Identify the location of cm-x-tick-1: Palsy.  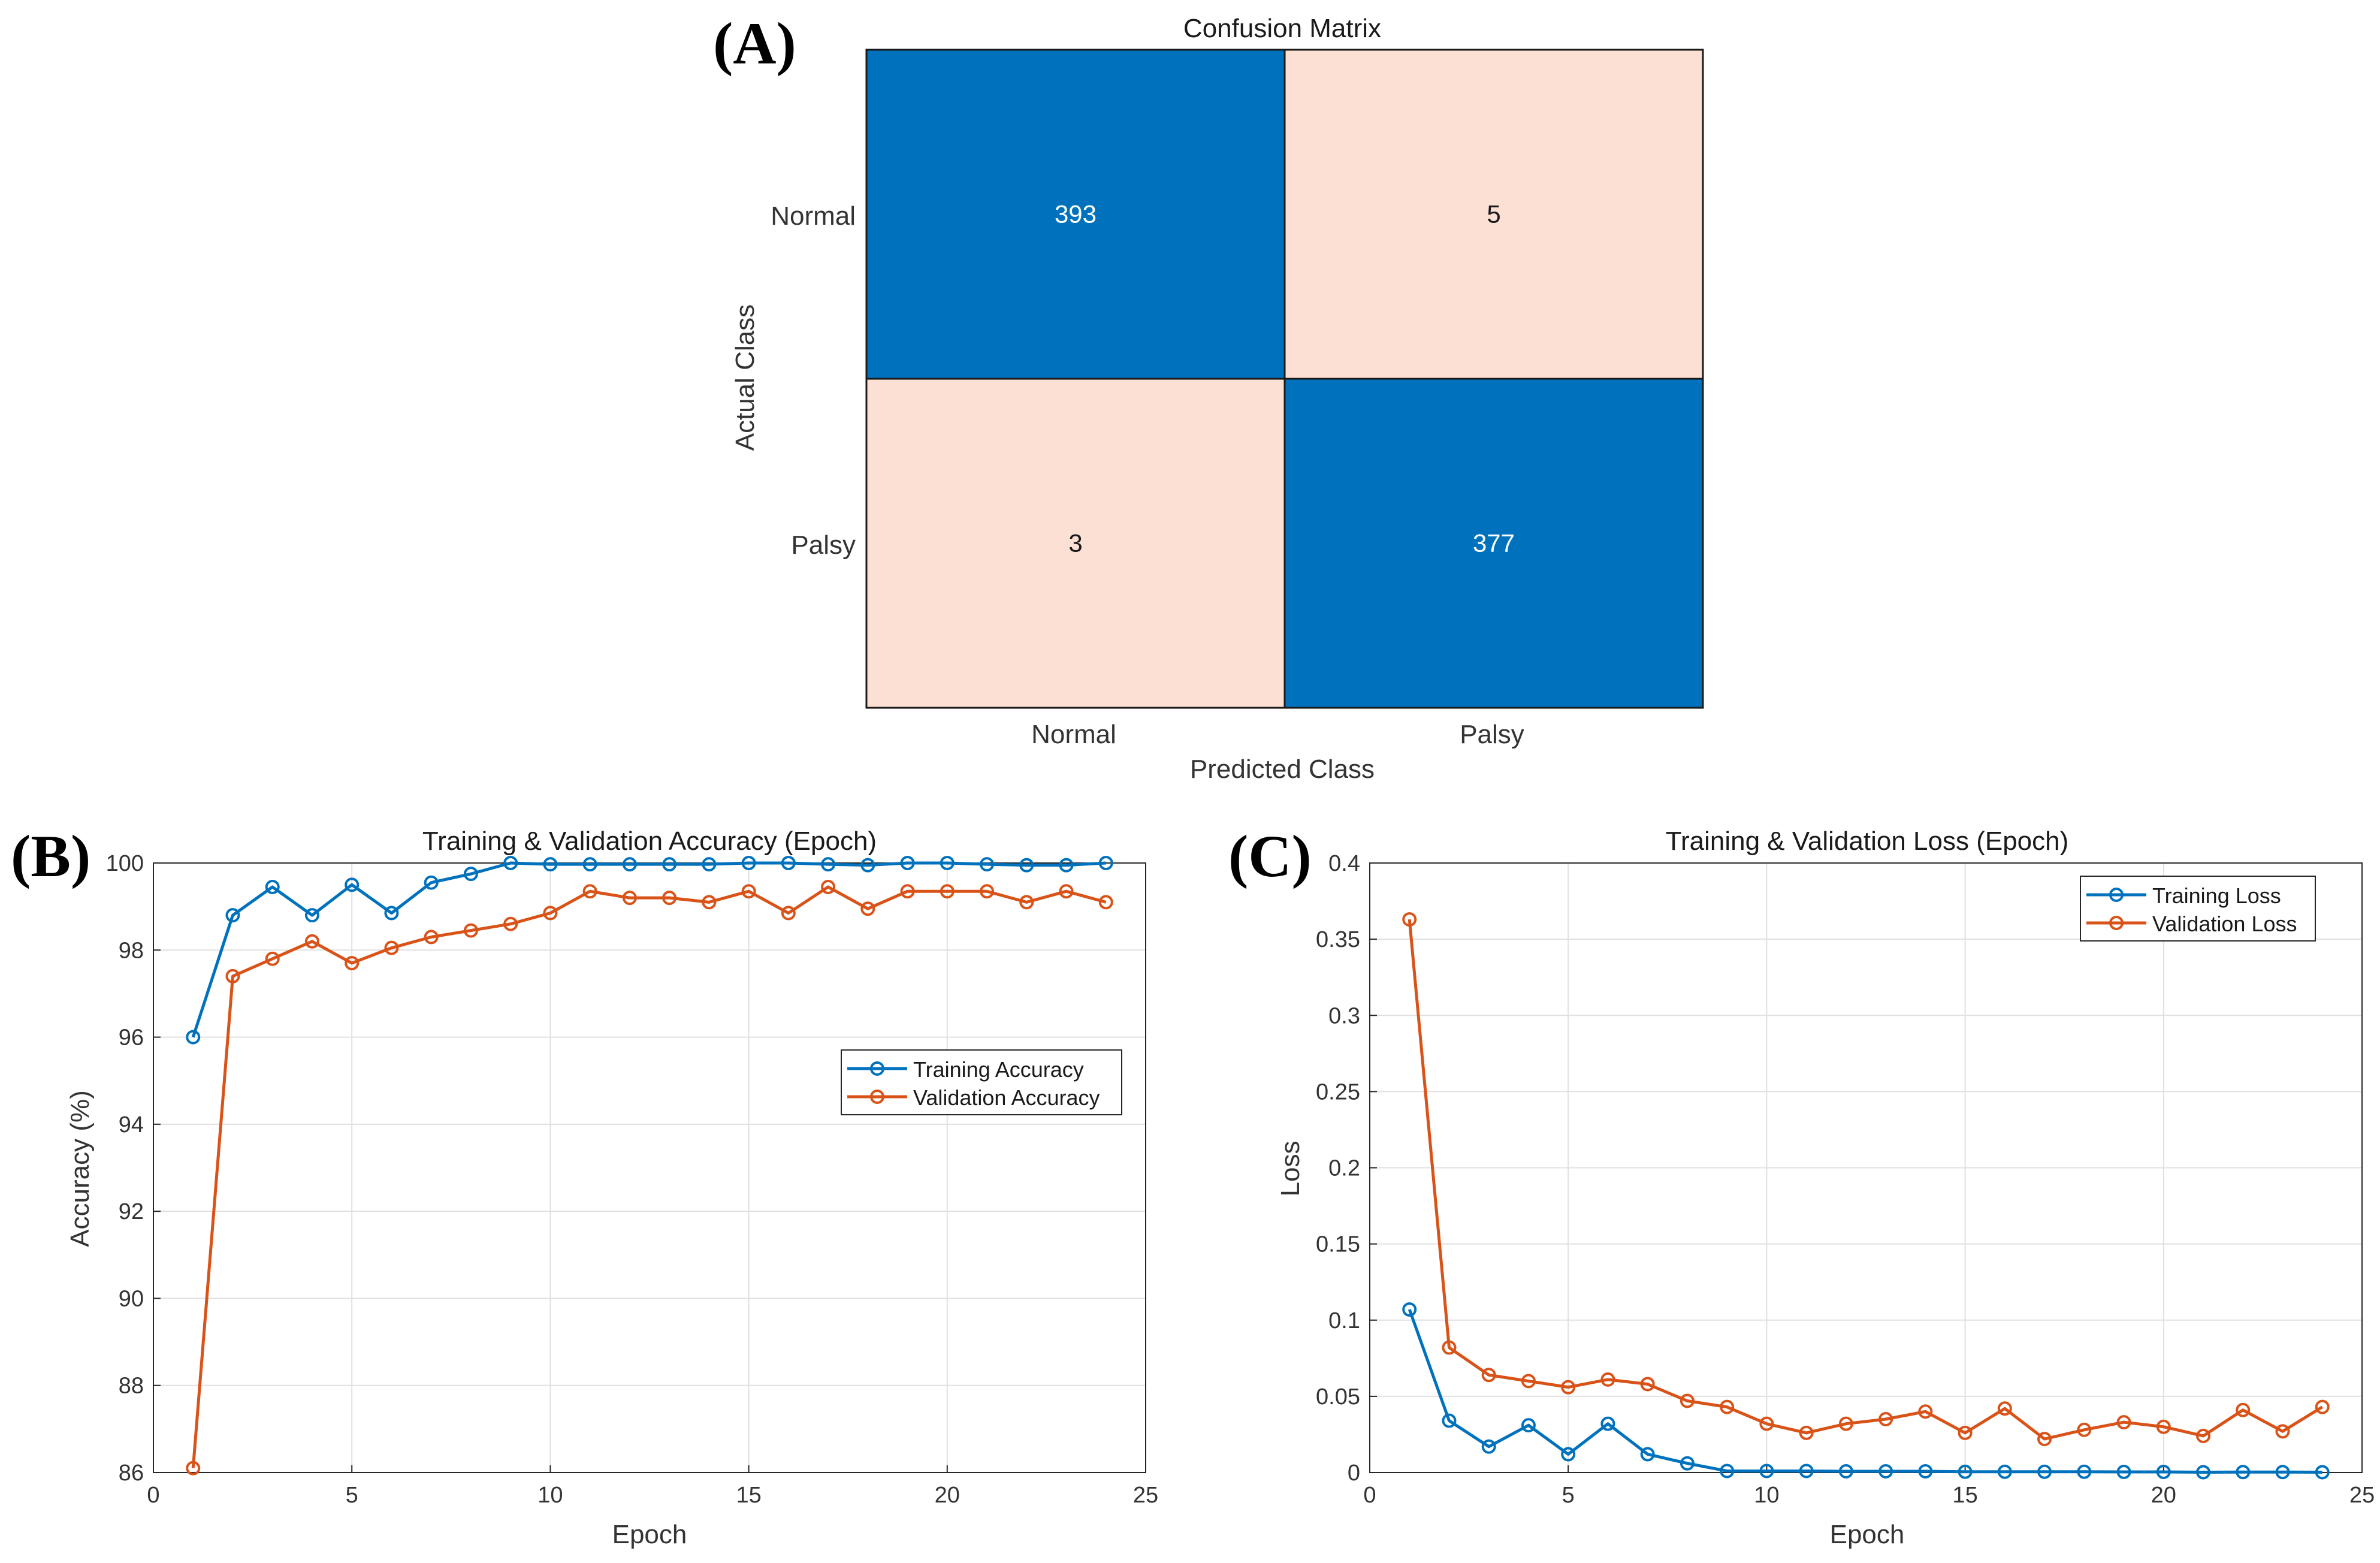
(1492, 734).